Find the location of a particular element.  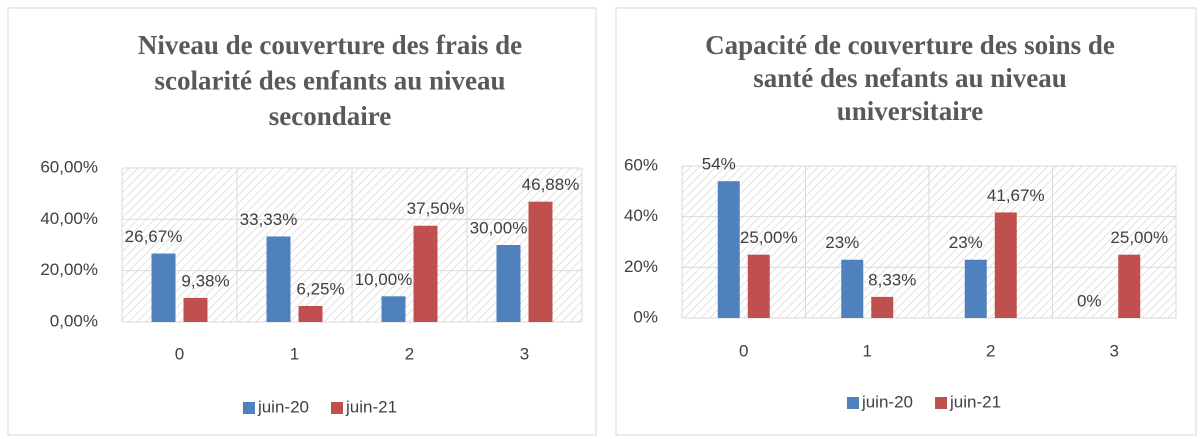

y-tick-label: 40% is located at coordinates (641, 215).